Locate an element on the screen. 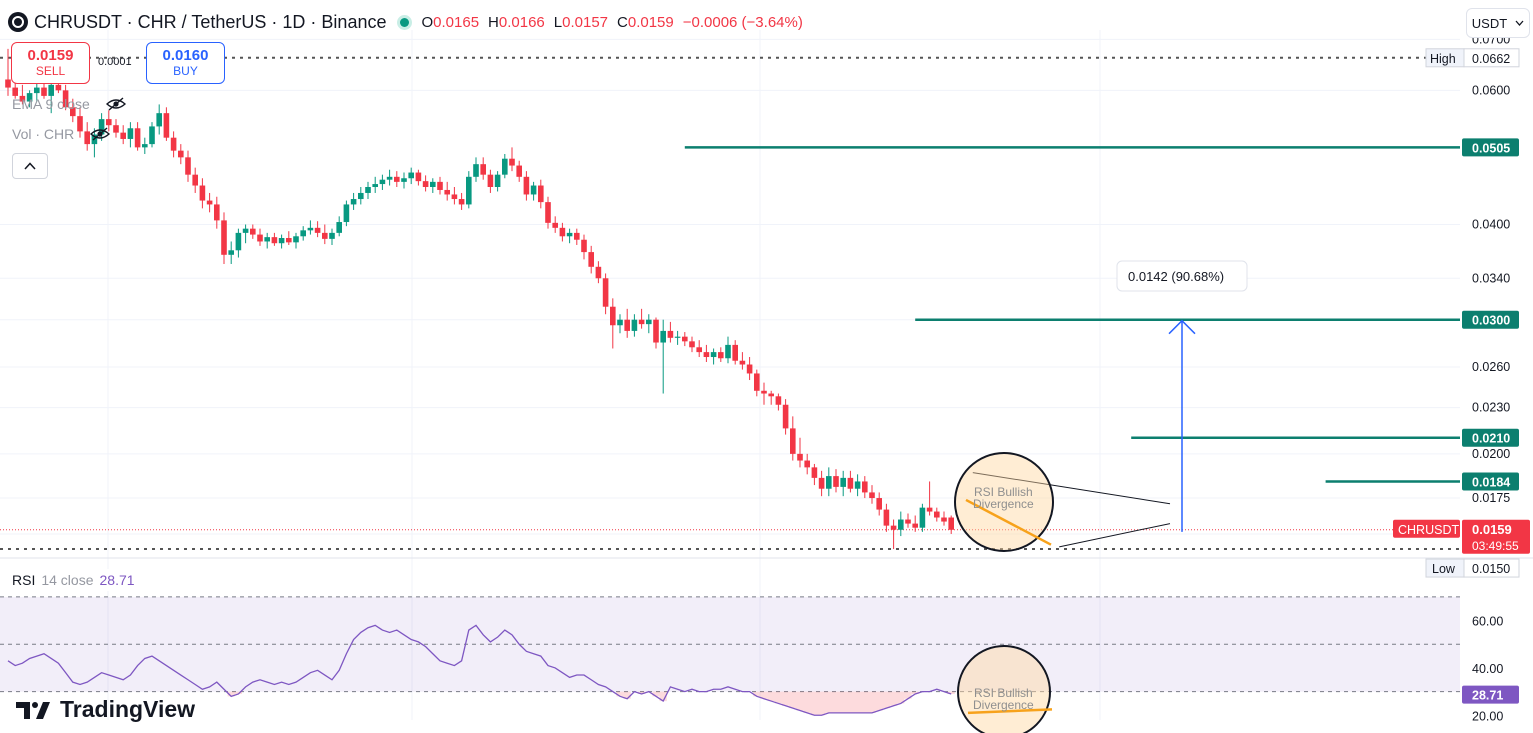 This screenshot has height=733, width=1533. currency-selector: USDT is located at coordinates (1498, 23).